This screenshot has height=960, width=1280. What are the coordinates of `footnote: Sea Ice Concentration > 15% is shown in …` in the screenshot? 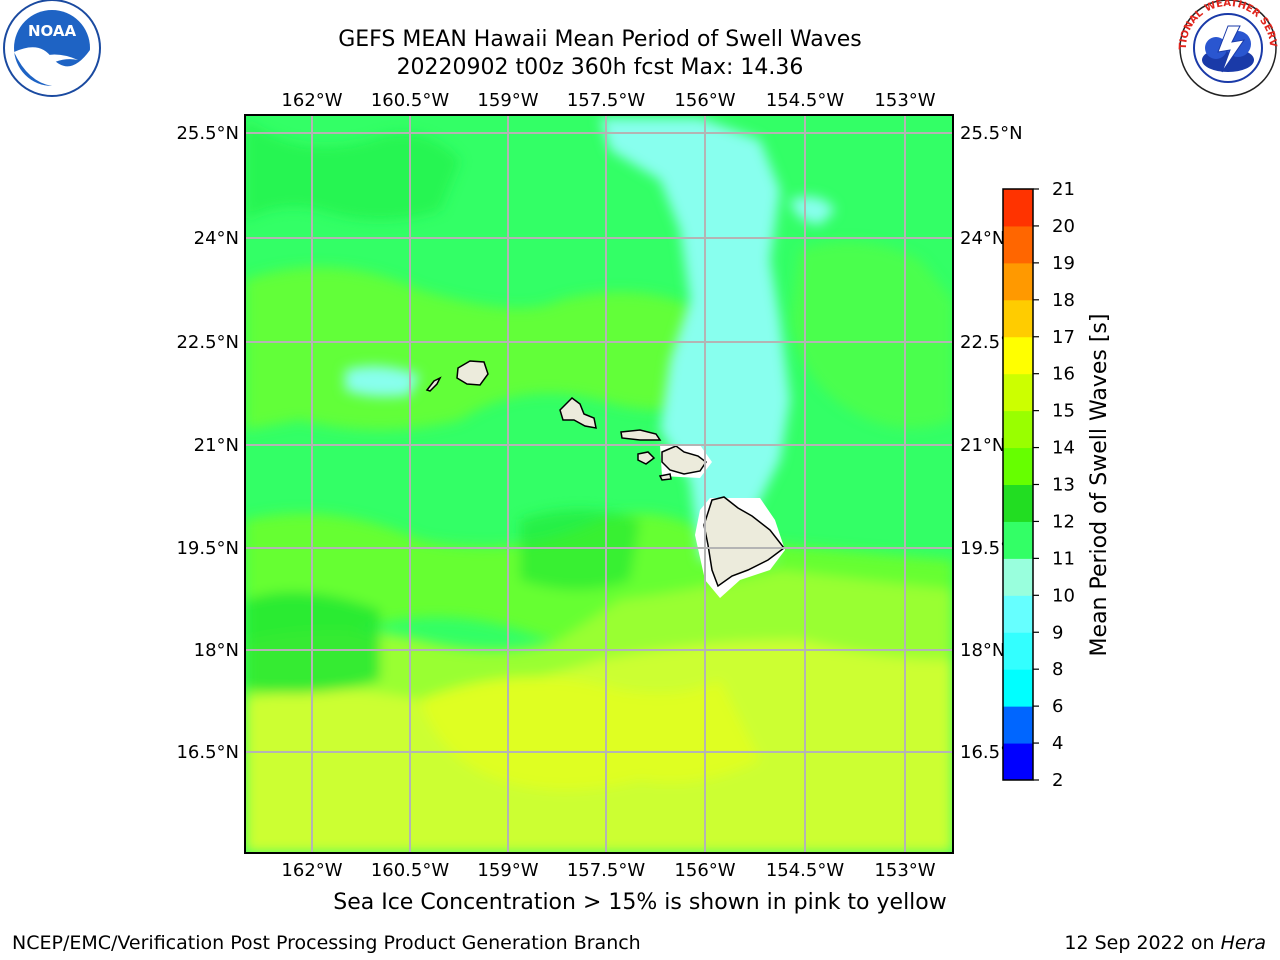 It's located at (640, 902).